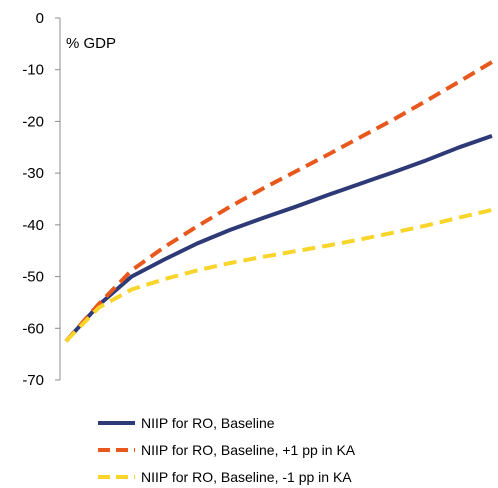 The image size is (498, 488). What do you see at coordinates (33, 121) in the screenshot?
I see `y-tick-label: -20` at bounding box center [33, 121].